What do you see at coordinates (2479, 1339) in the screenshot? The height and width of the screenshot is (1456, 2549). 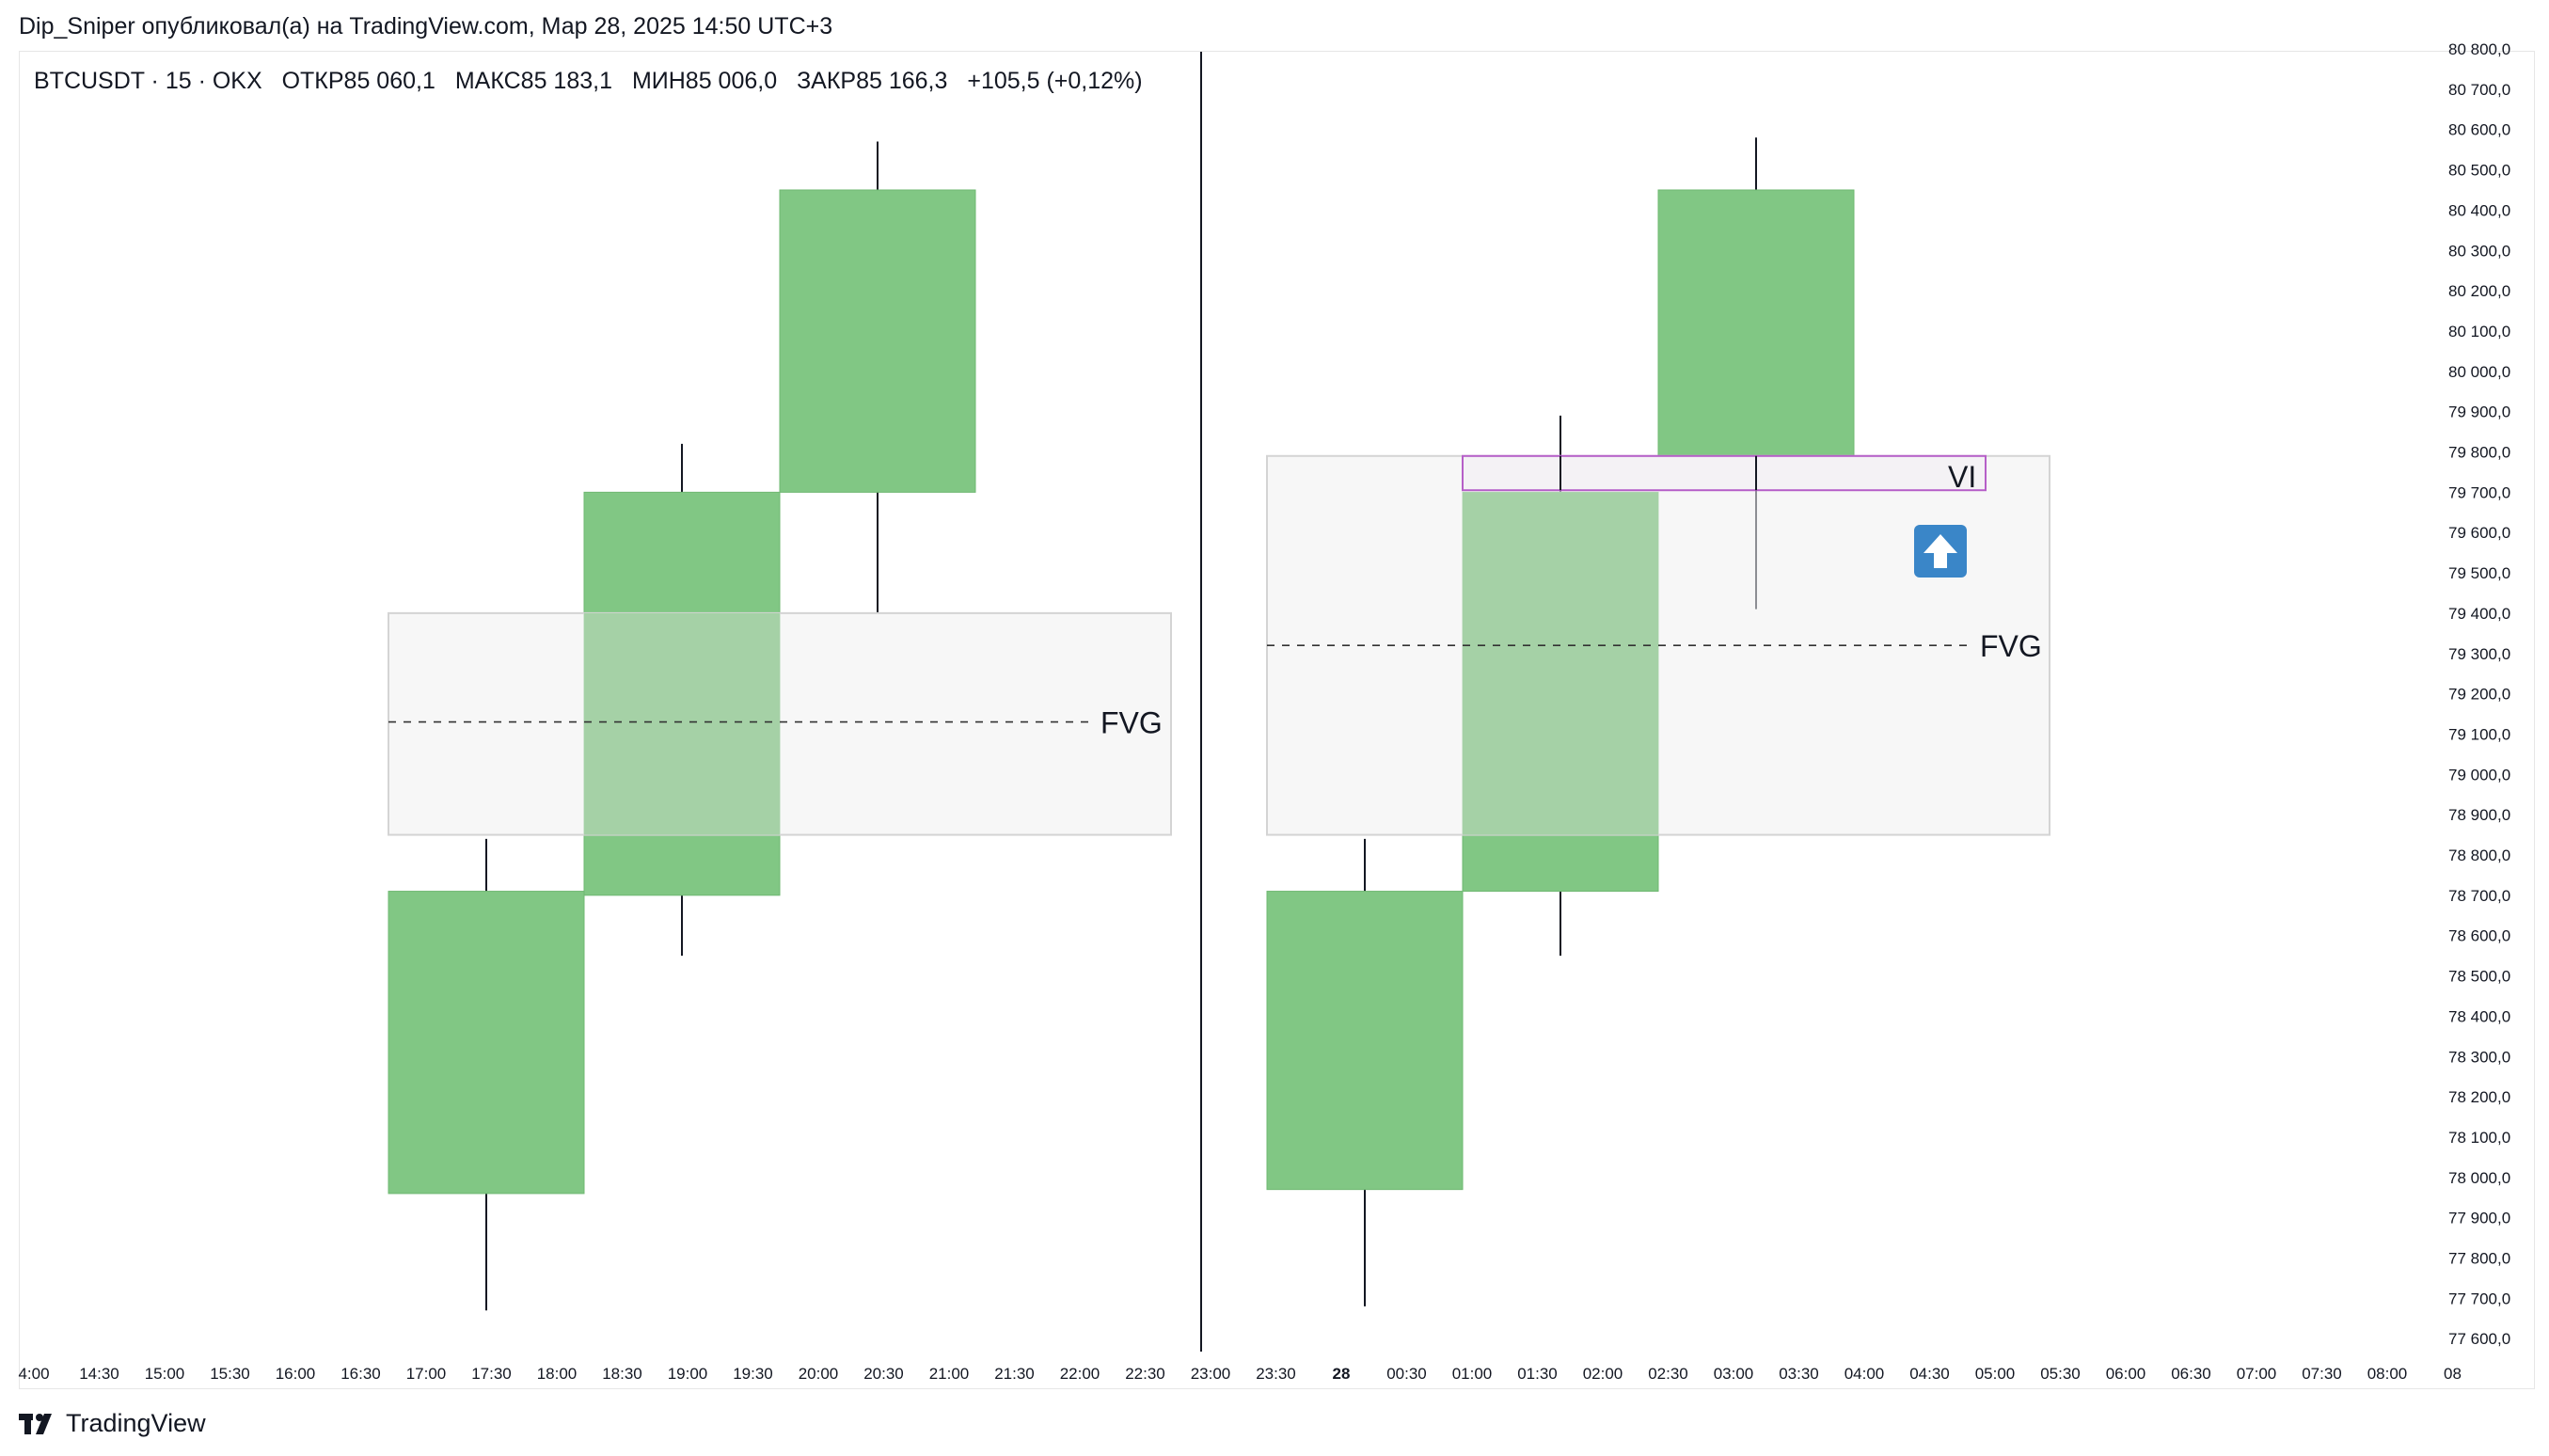 I see `price-axis-label: 77 600,0` at bounding box center [2479, 1339].